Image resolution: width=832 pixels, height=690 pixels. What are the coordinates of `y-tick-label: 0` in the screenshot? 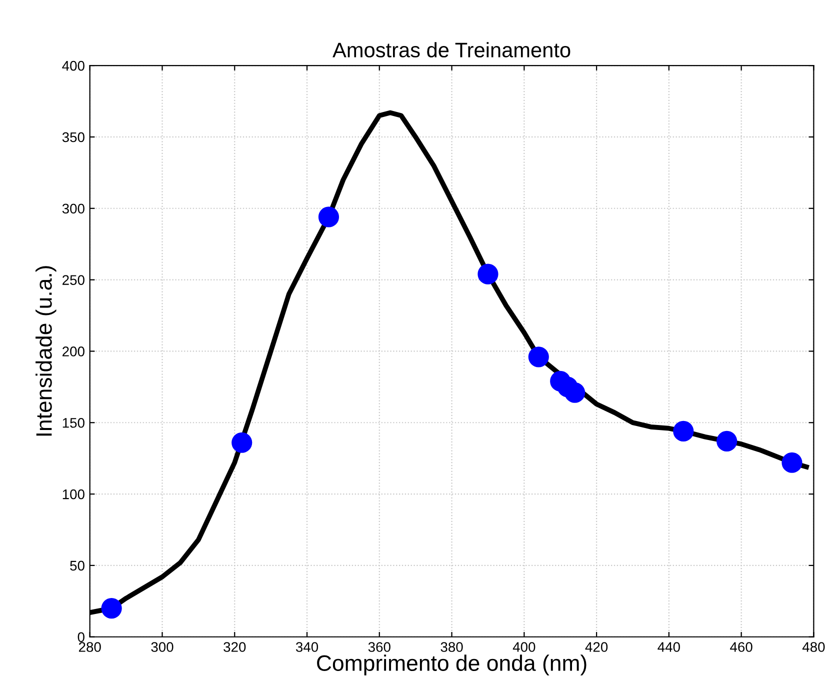 It's located at (81, 637).